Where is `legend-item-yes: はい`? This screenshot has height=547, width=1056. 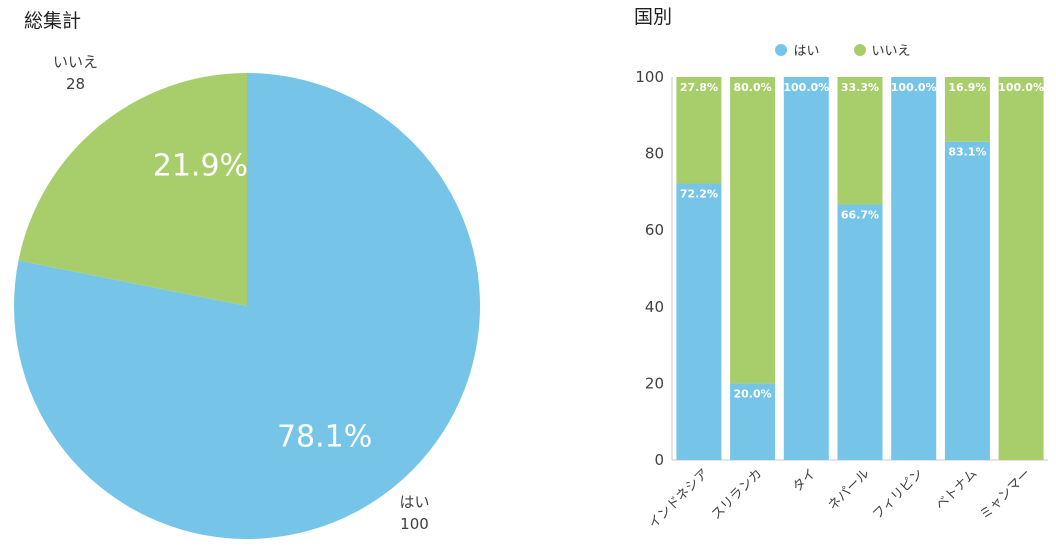 legend-item-yes: はい is located at coordinates (797, 49).